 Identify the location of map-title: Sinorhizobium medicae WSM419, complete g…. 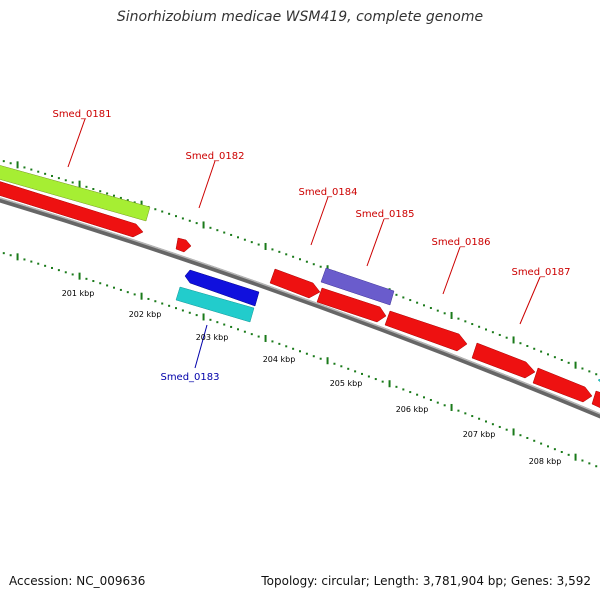
(300, 17).